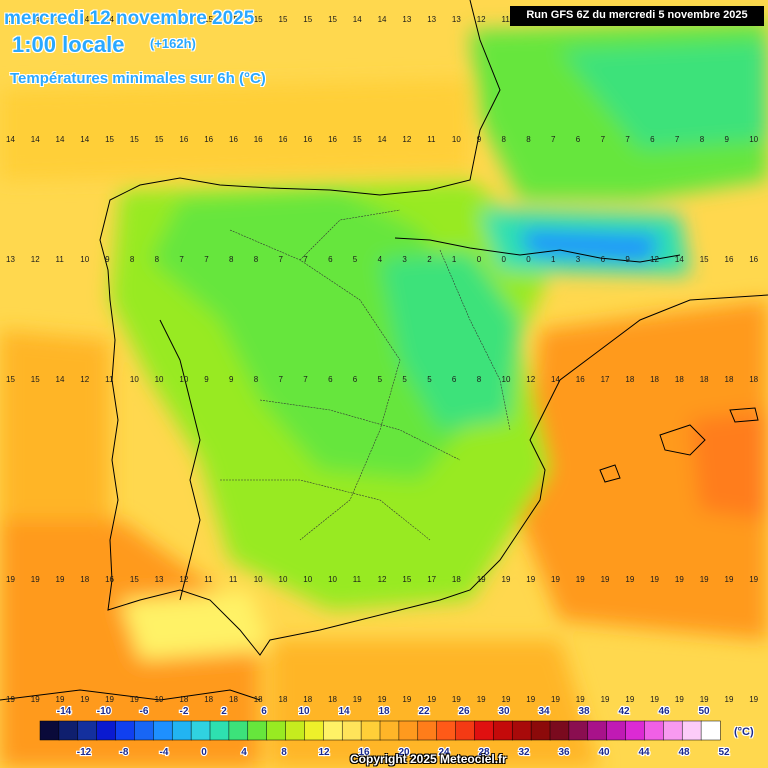 This screenshot has height=768, width=768. I want to click on map-subtitle: Températures minimales sur 6h (°C), so click(138, 78).